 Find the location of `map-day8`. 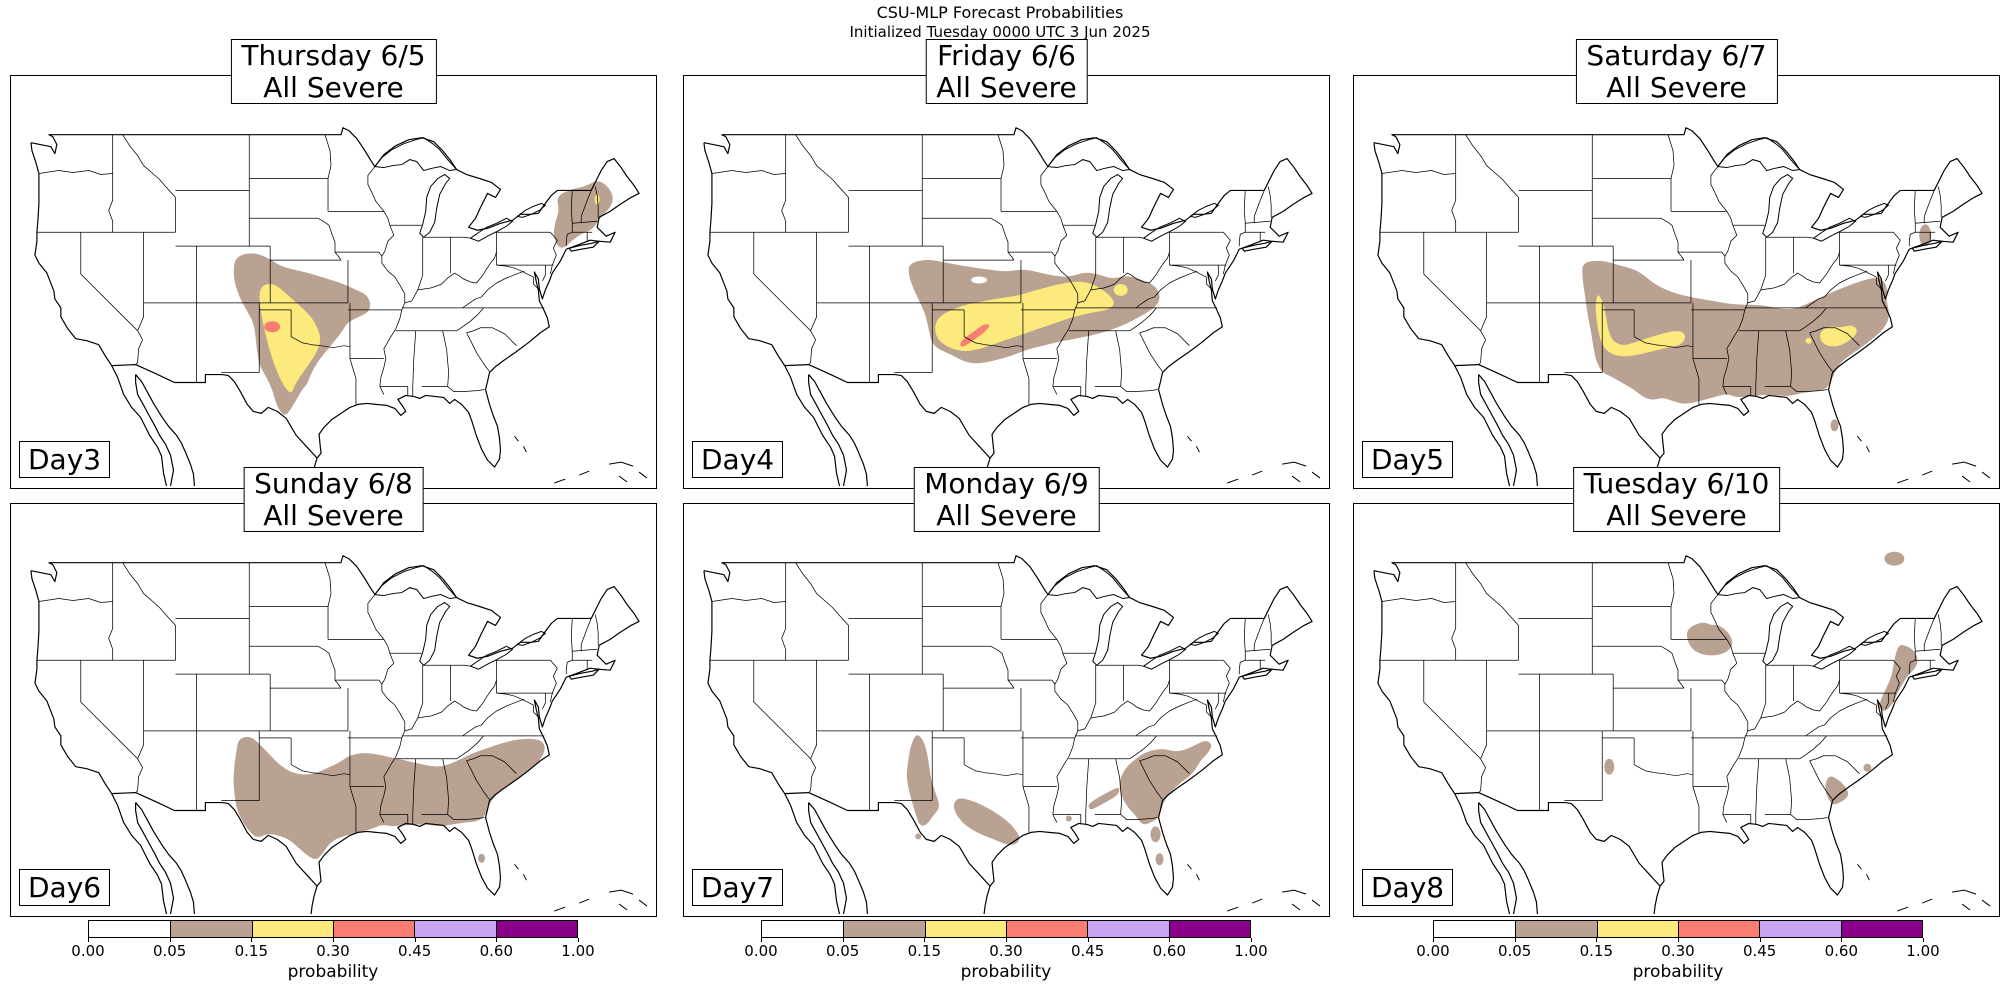

map-day8 is located at coordinates (1682, 733).